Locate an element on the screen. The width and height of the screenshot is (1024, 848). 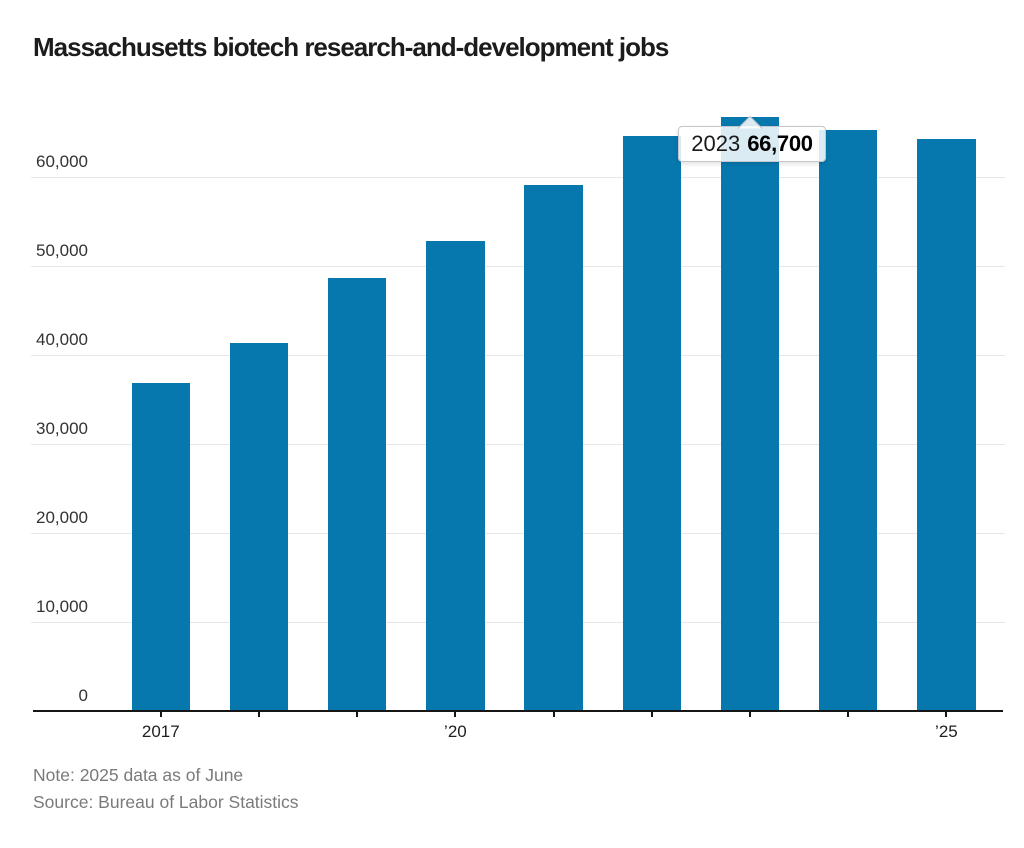
x-axis-tick-2017 is located at coordinates (160, 714).